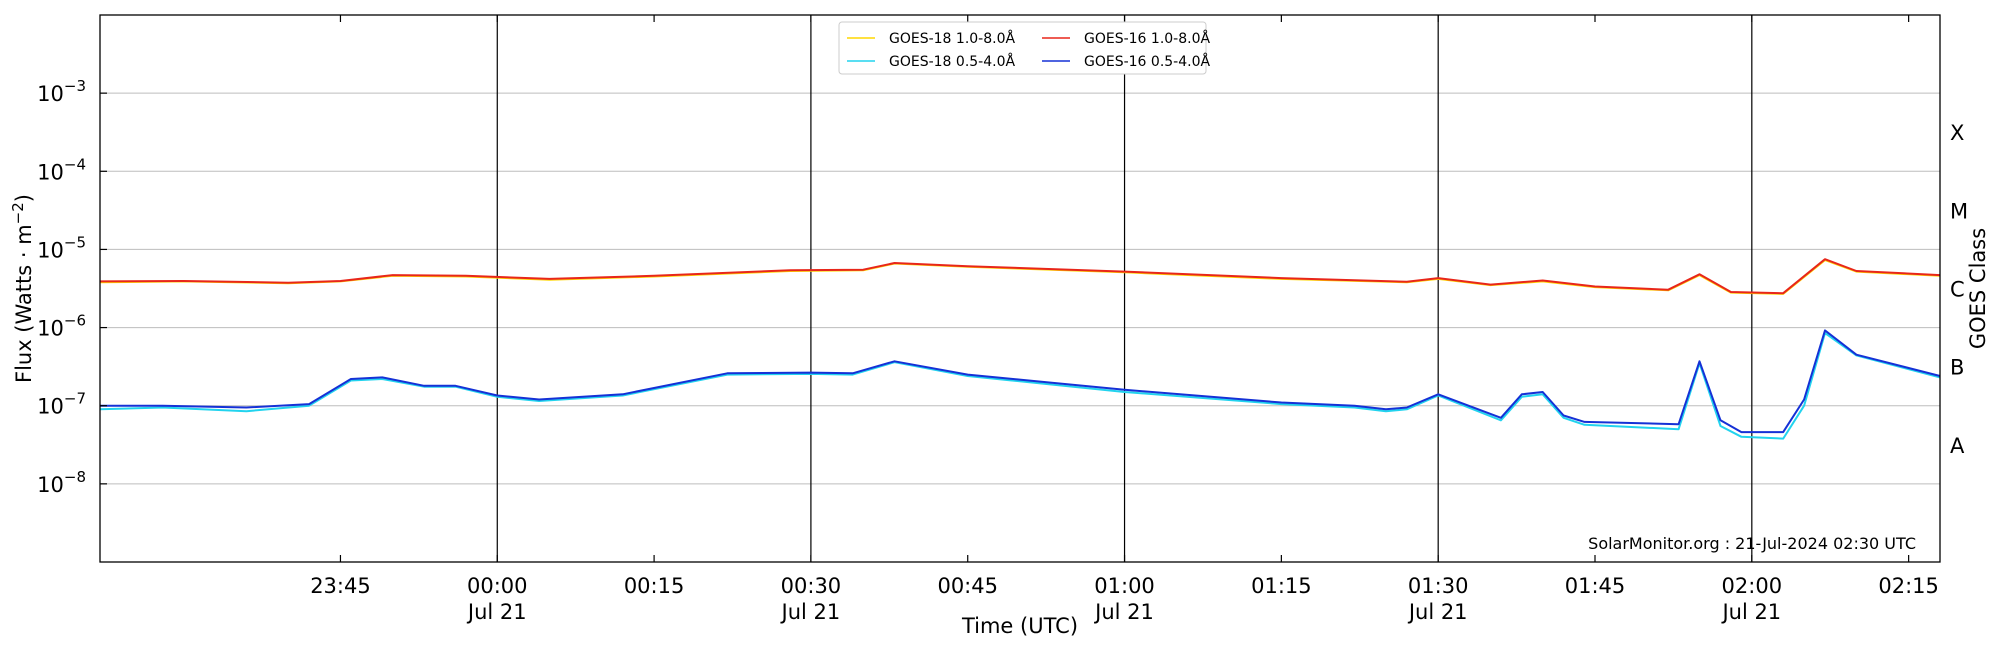 This screenshot has width=2000, height=650. I want to click on x-tick-label: 01:00, so click(1124, 586).